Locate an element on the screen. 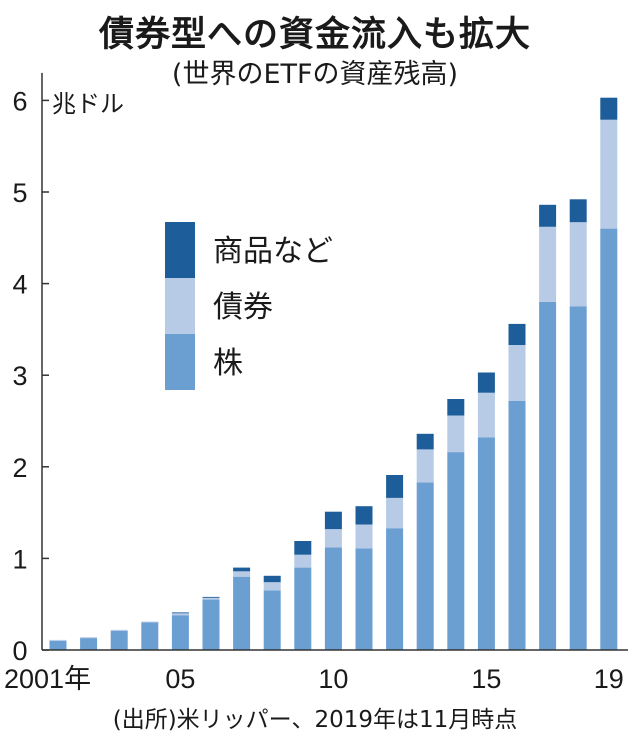  y-tick-label: 0 is located at coordinates (19, 651).